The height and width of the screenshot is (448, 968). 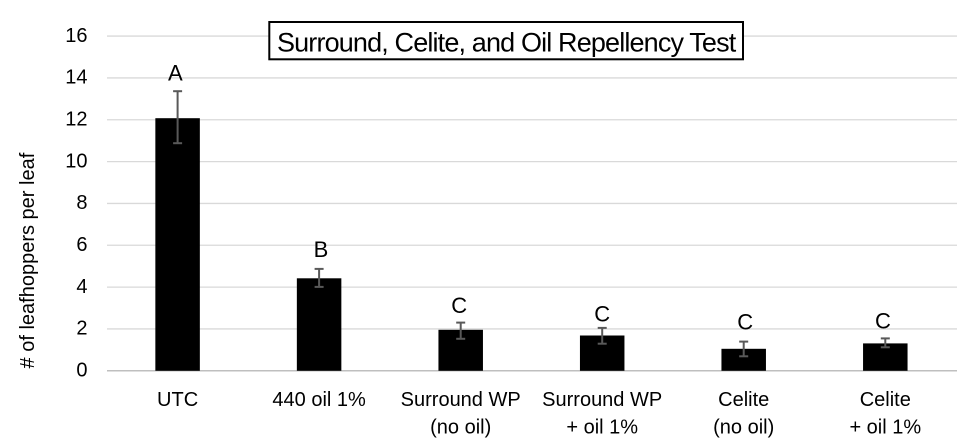 What do you see at coordinates (319, 400) in the screenshot?
I see `svg-text: 440 oil 1%` at bounding box center [319, 400].